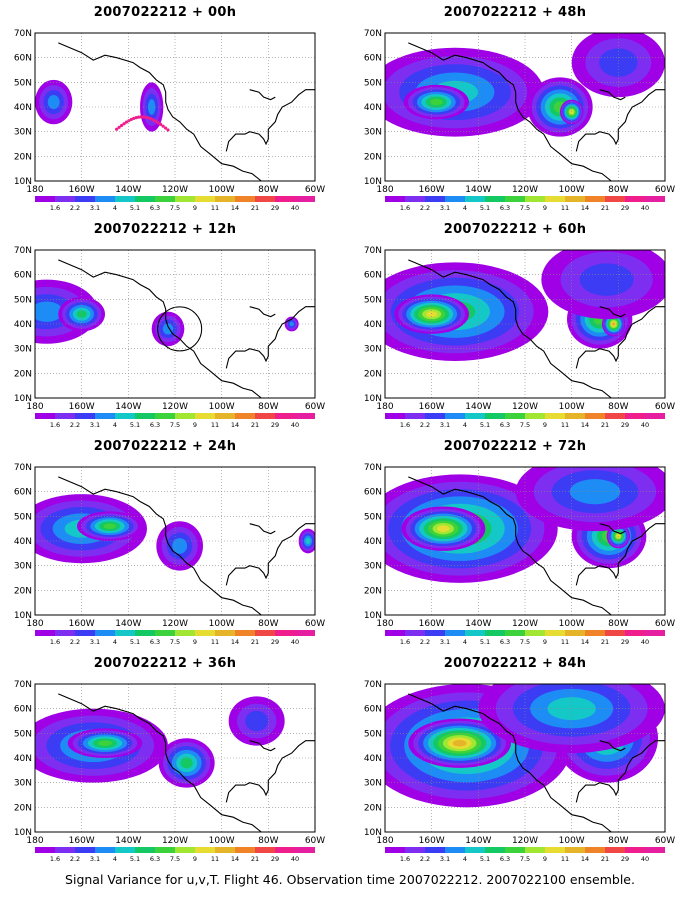  Describe the element at coordinates (23, 734) in the screenshot. I see `lat-label: 50N` at that location.